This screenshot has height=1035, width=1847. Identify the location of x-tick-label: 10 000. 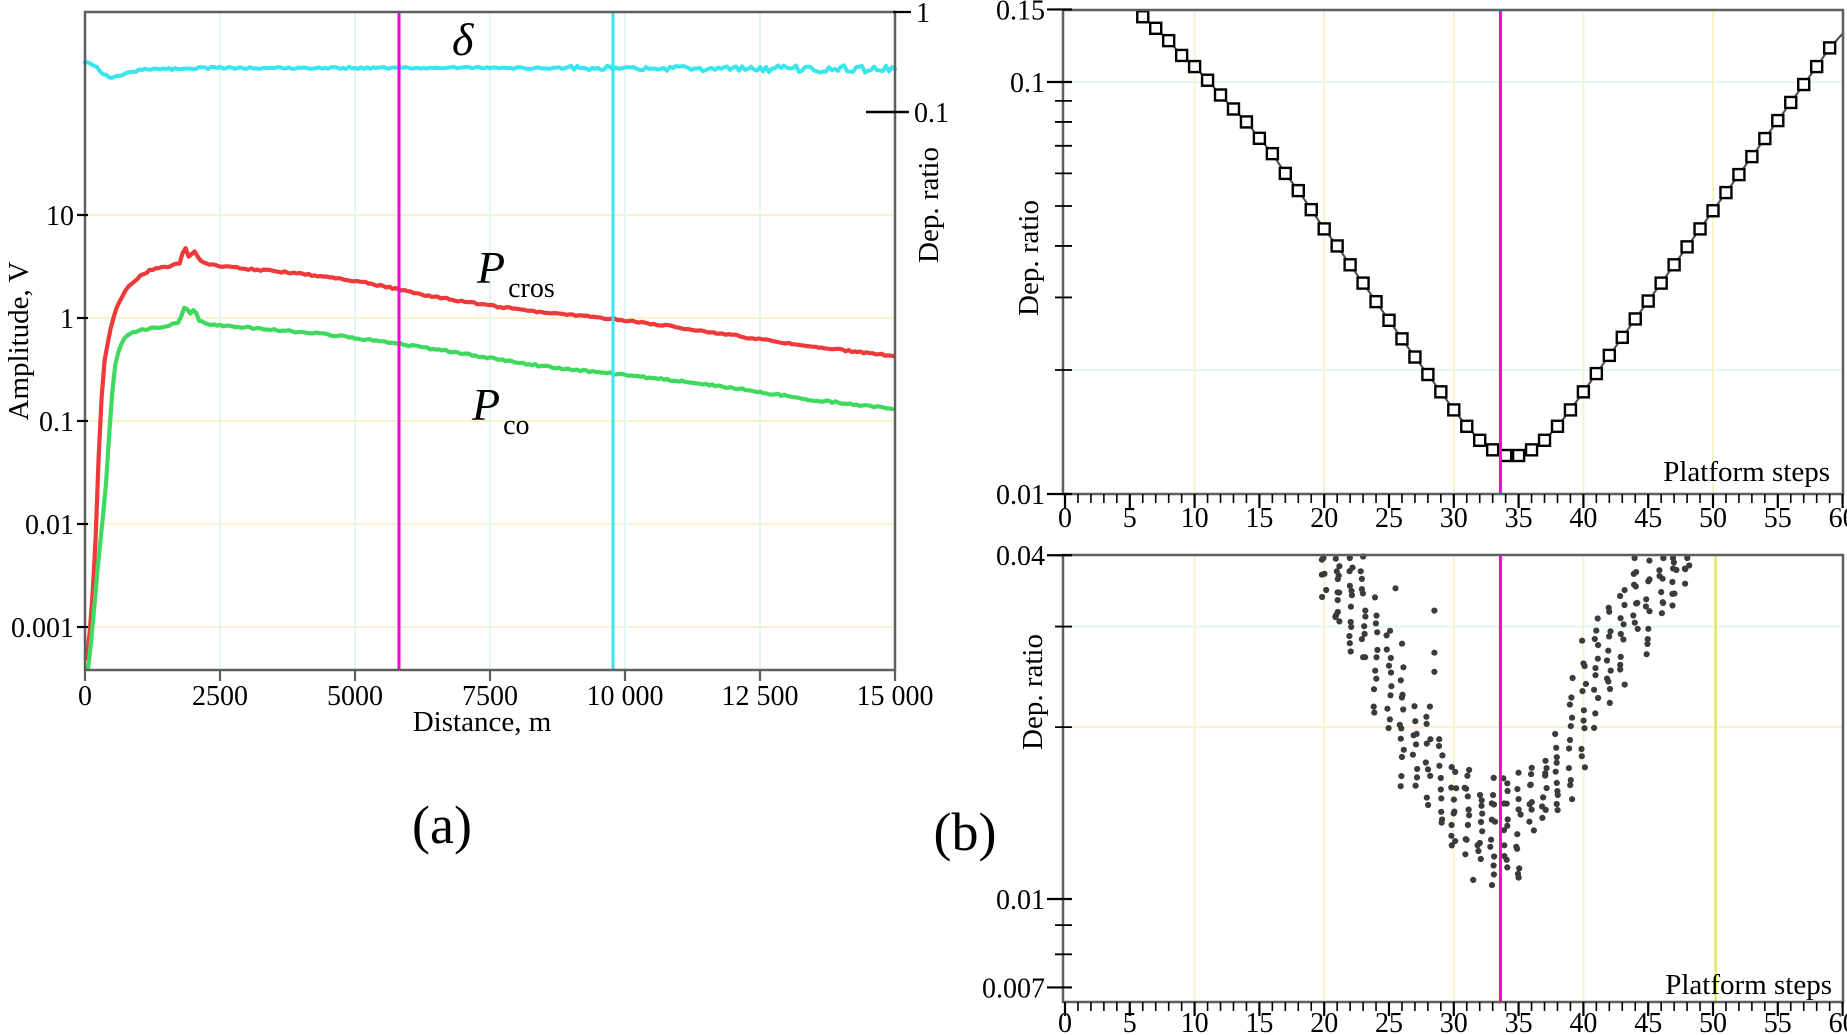
(625, 696).